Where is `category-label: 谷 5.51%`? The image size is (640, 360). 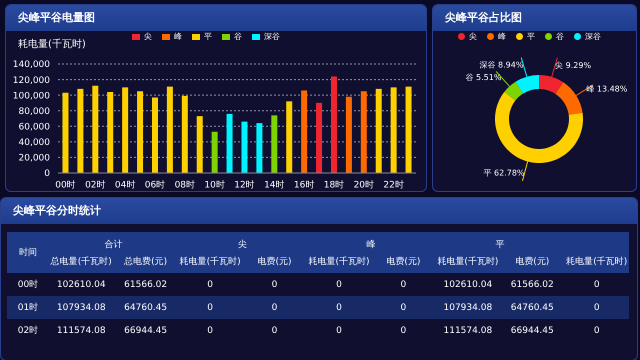
category-label: 谷 5.51% is located at coordinates (483, 77).